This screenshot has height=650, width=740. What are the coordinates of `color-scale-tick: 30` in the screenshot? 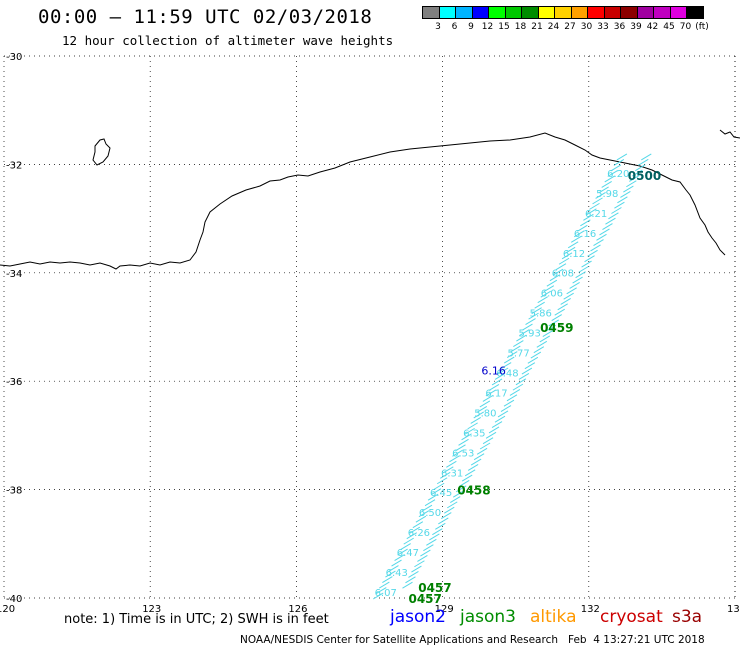 It's located at (586, 27).